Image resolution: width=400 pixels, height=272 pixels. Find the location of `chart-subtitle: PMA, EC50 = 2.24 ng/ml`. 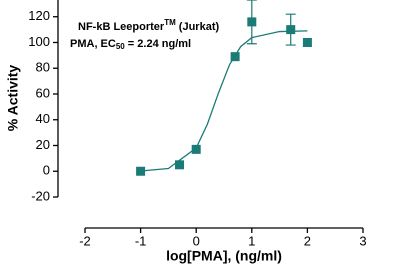

chart-subtitle: PMA, EC50 = 2.24 ng/ml is located at coordinates (130, 44).